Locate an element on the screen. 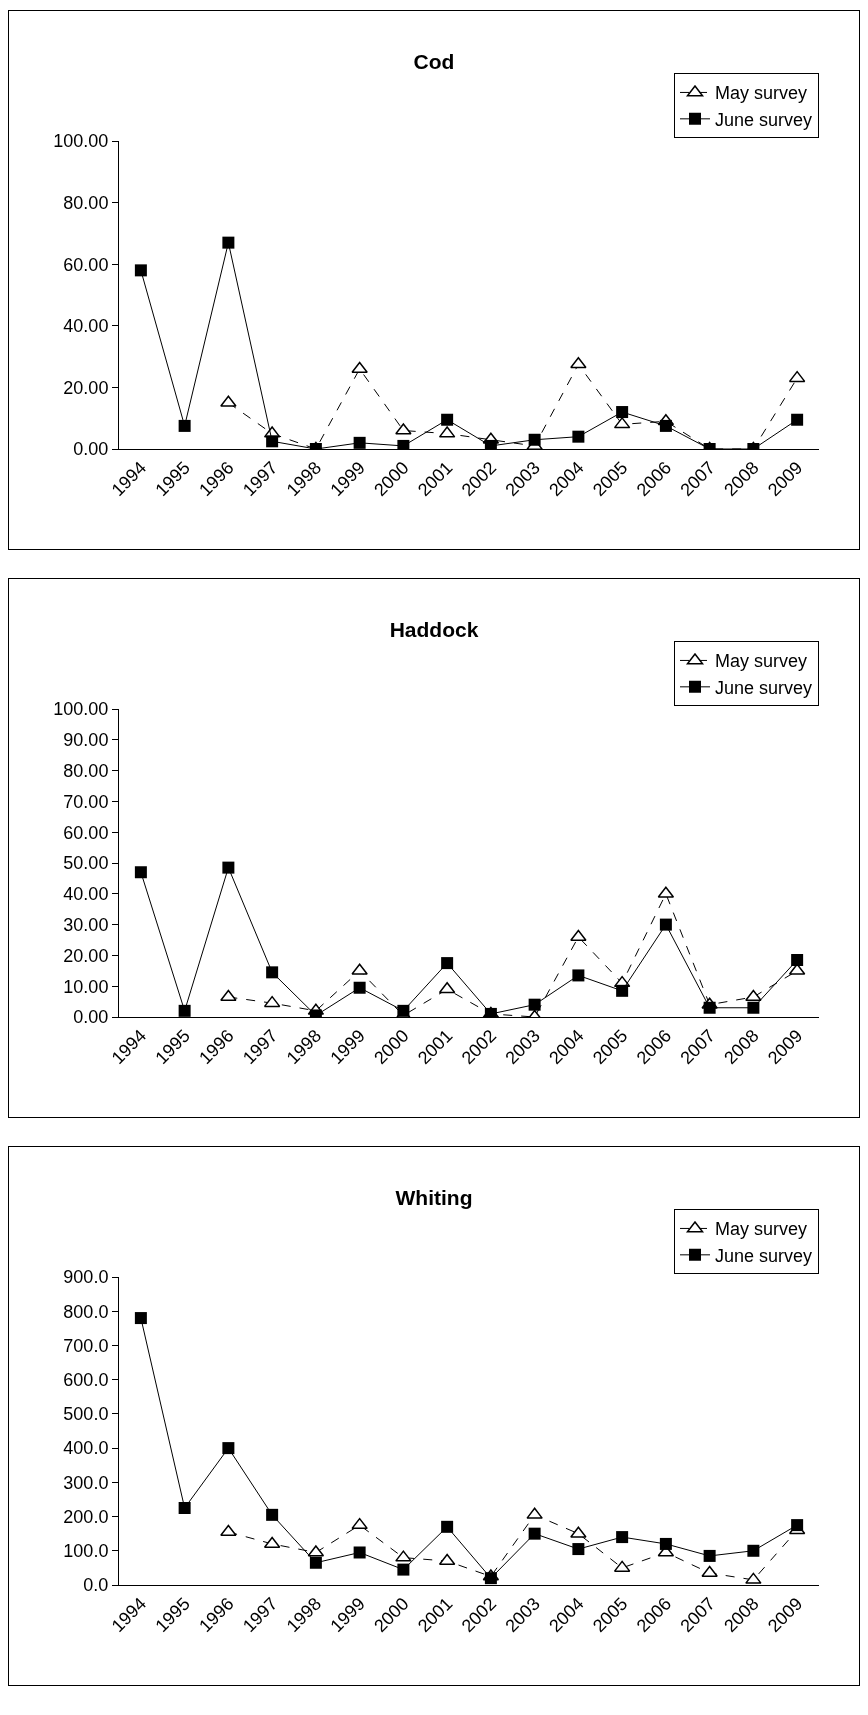 This screenshot has height=1715, width=868. y-tick-label: 300.0 is located at coordinates (86, 1482).